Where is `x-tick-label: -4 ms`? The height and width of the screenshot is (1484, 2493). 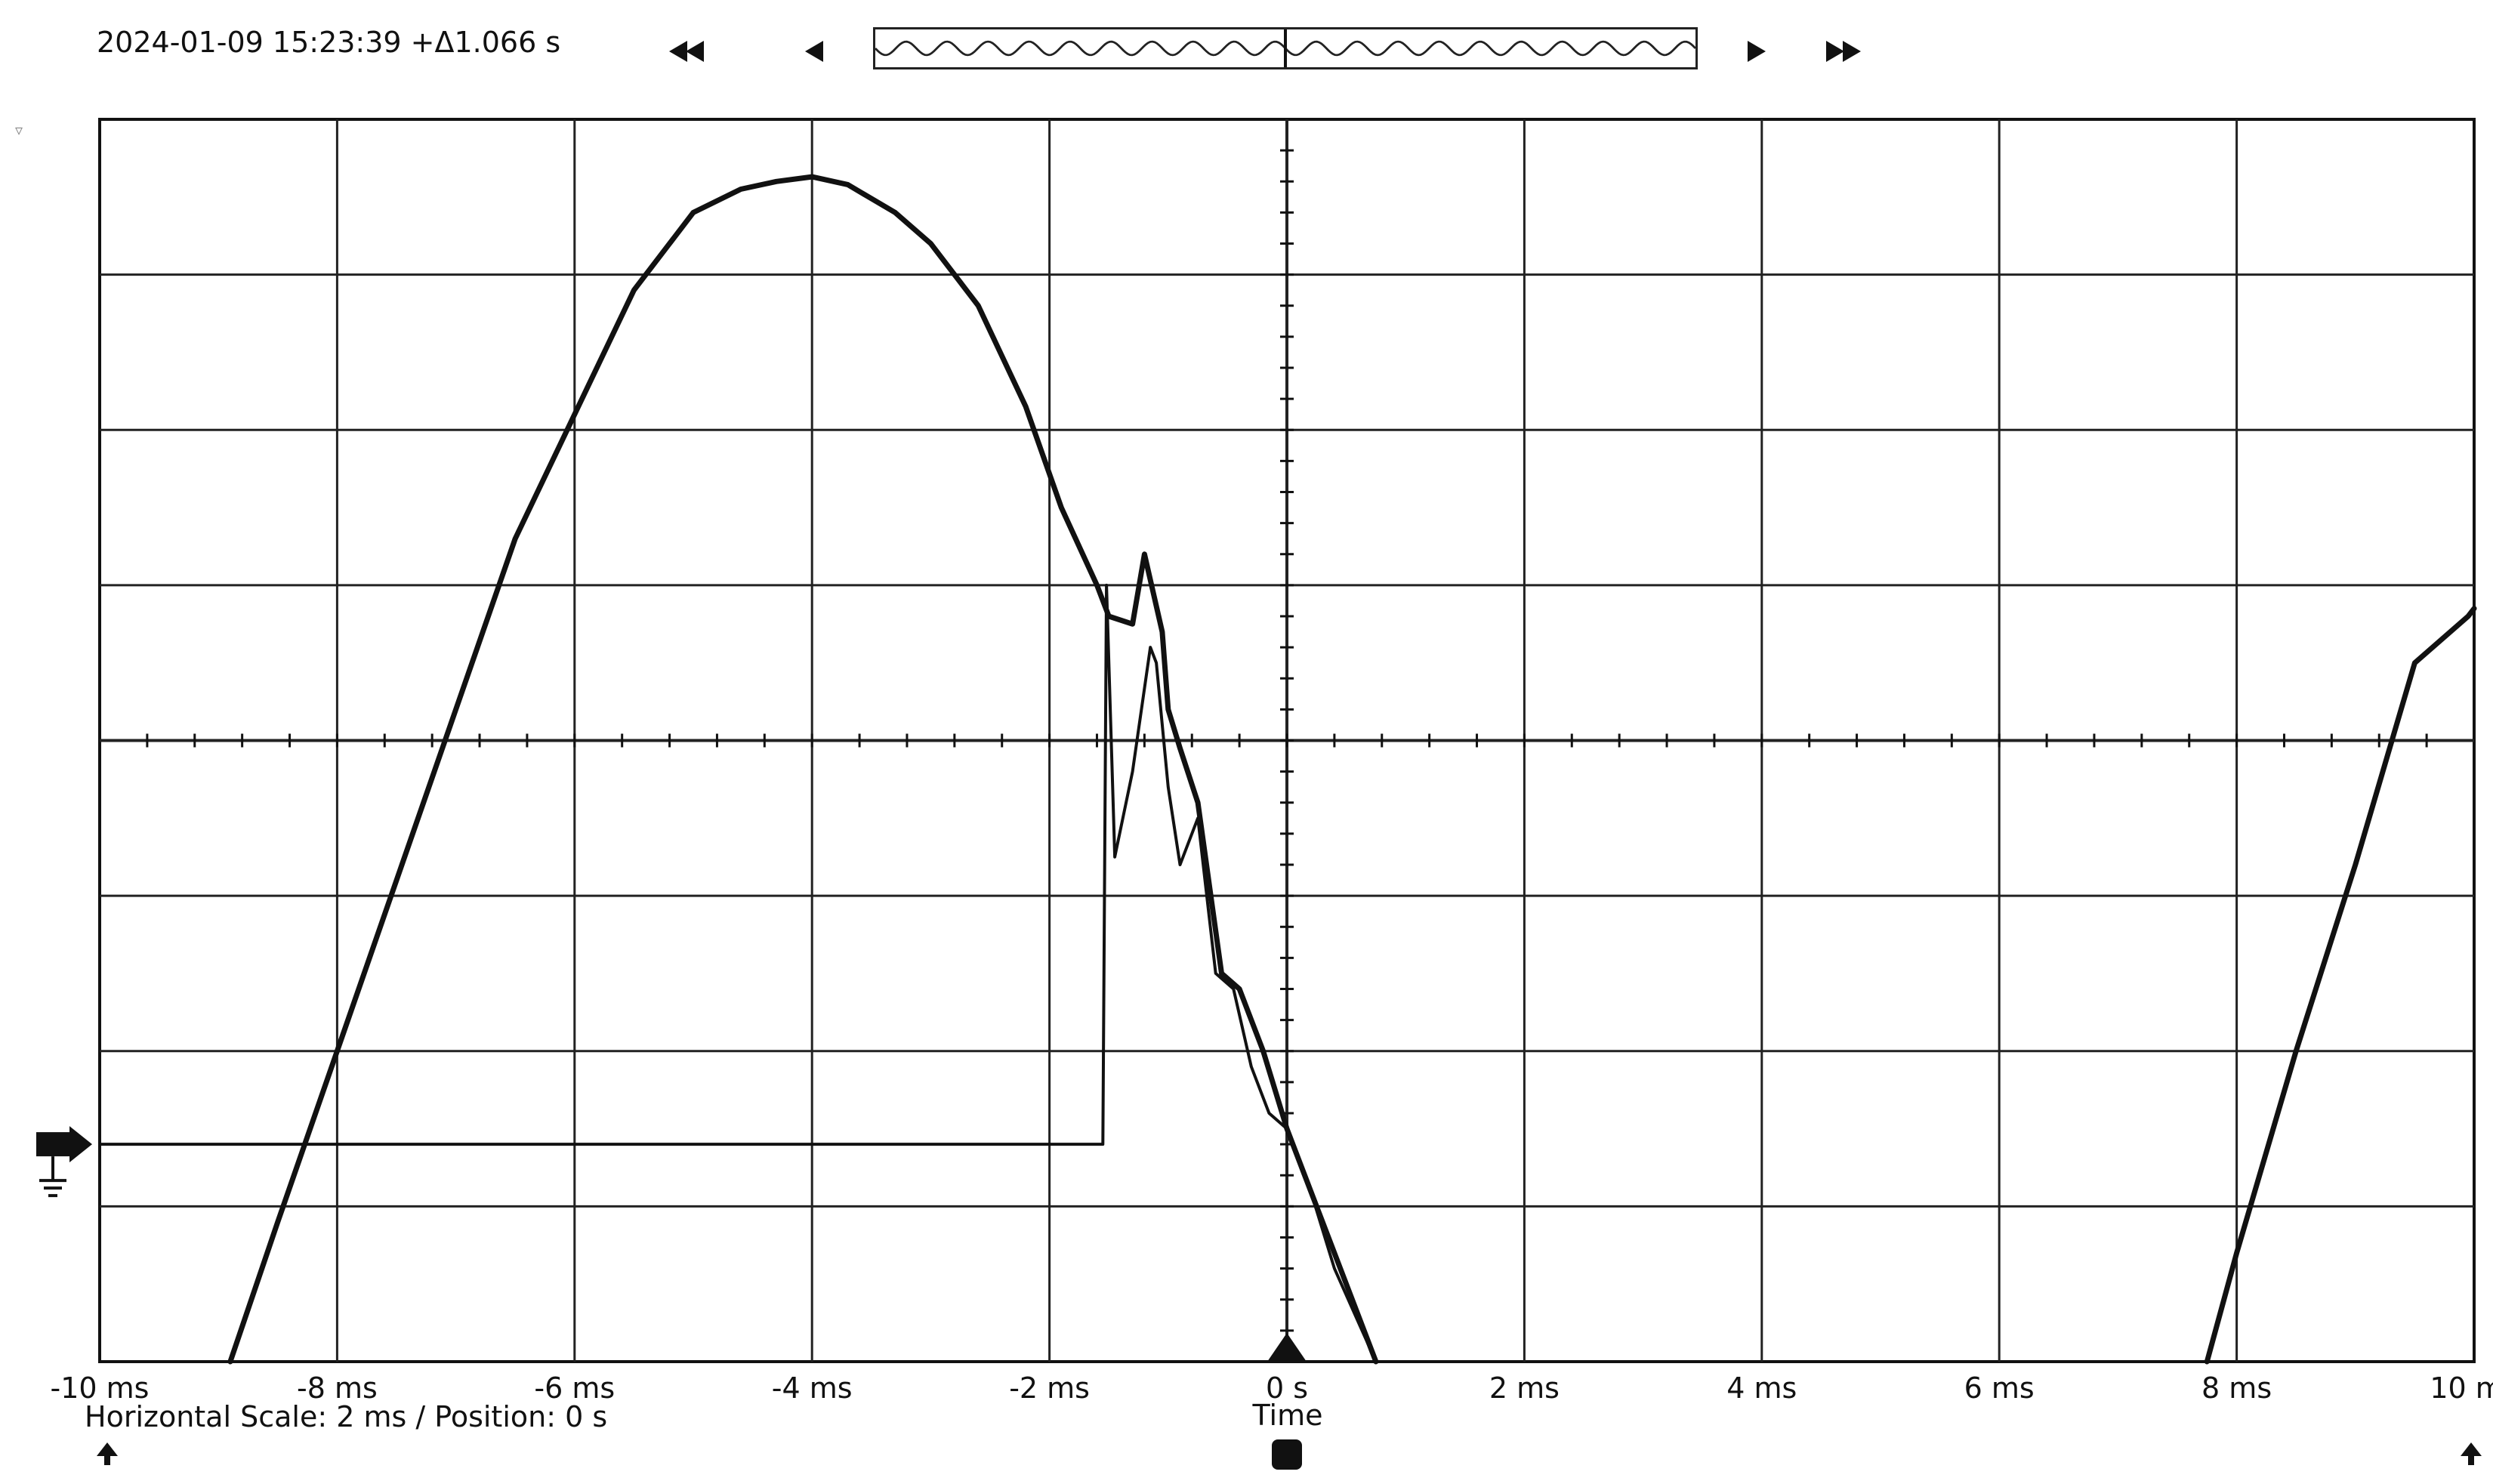 x-tick-label: -4 ms is located at coordinates (813, 1388).